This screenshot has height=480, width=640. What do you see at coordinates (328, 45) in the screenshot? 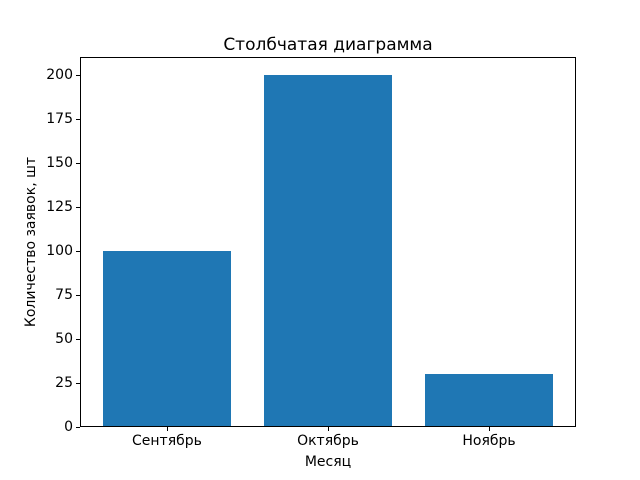
I see `chart-title: Столбчатая диаграмма` at bounding box center [328, 45].